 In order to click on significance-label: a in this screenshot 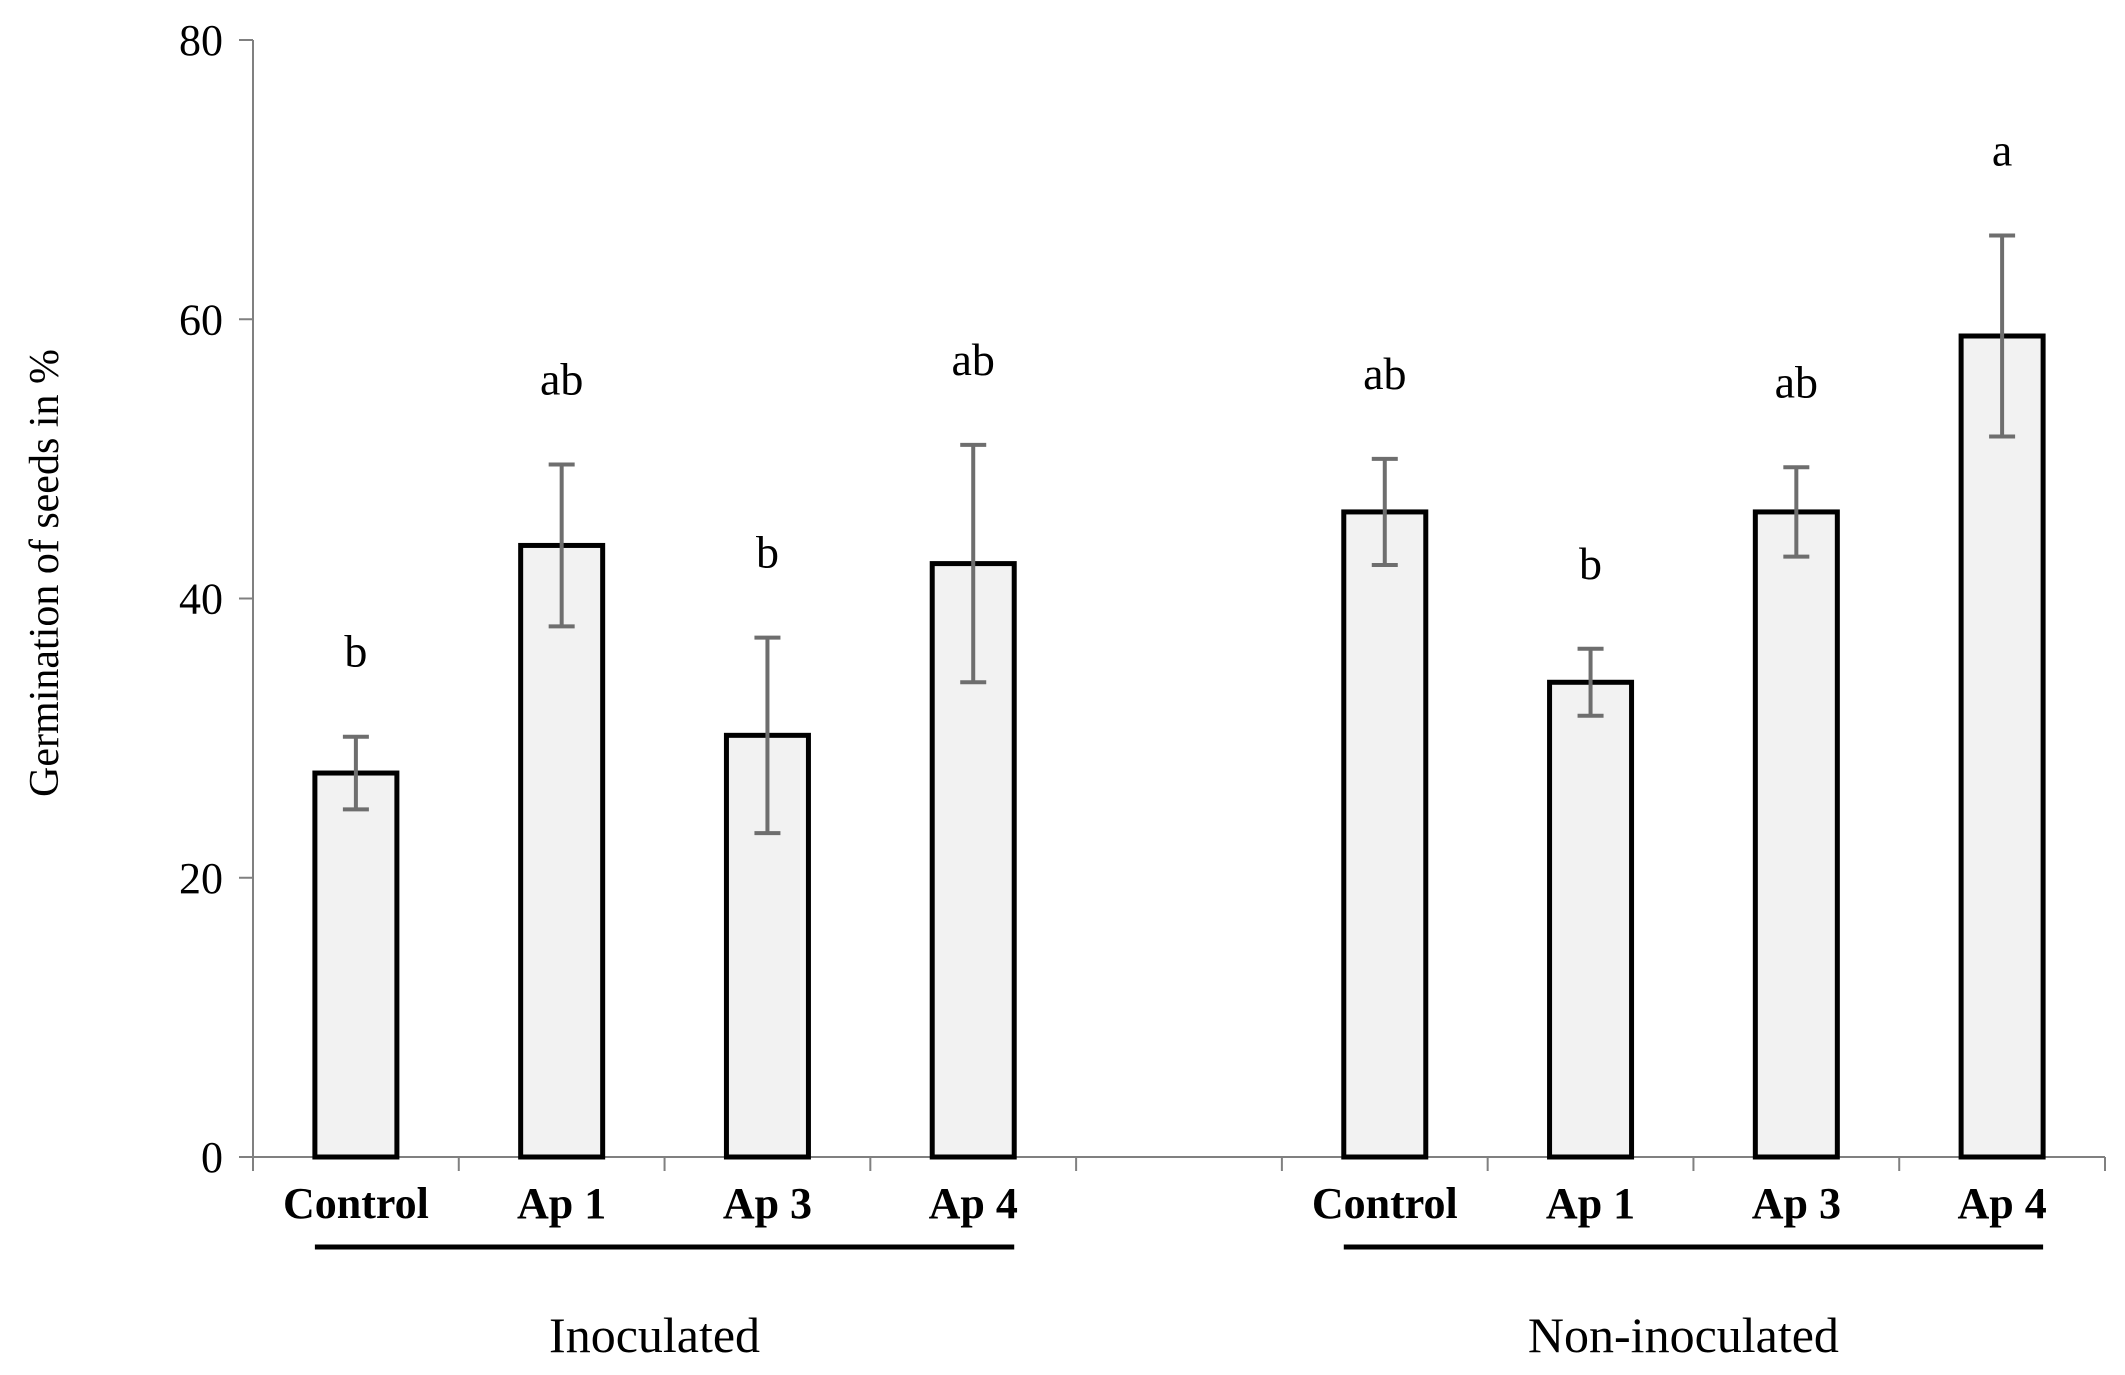, I will do `click(2002, 149)`.